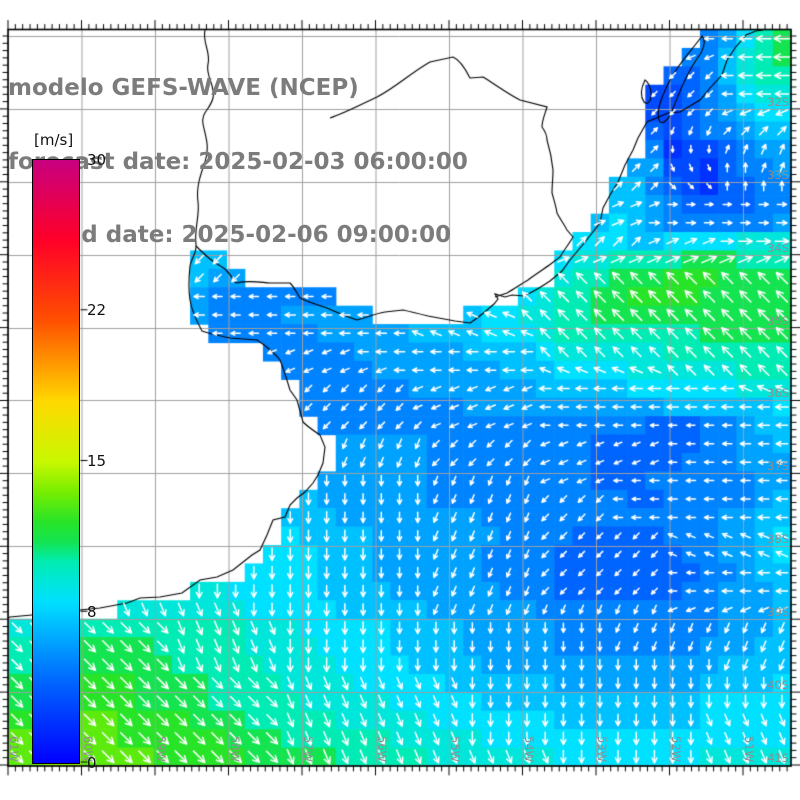 The height and width of the screenshot is (800, 800). I want to click on colorbar-gradient, so click(56, 461).